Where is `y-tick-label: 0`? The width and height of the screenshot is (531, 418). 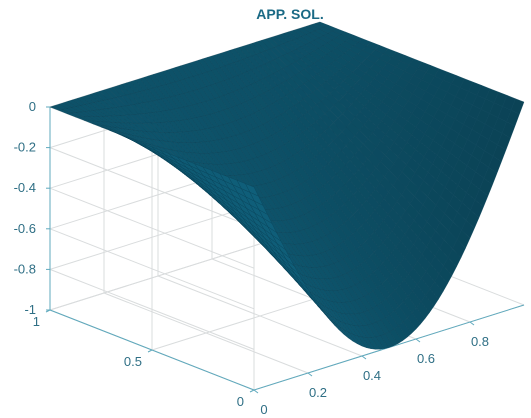
y-tick-label: 0 is located at coordinates (240, 401).